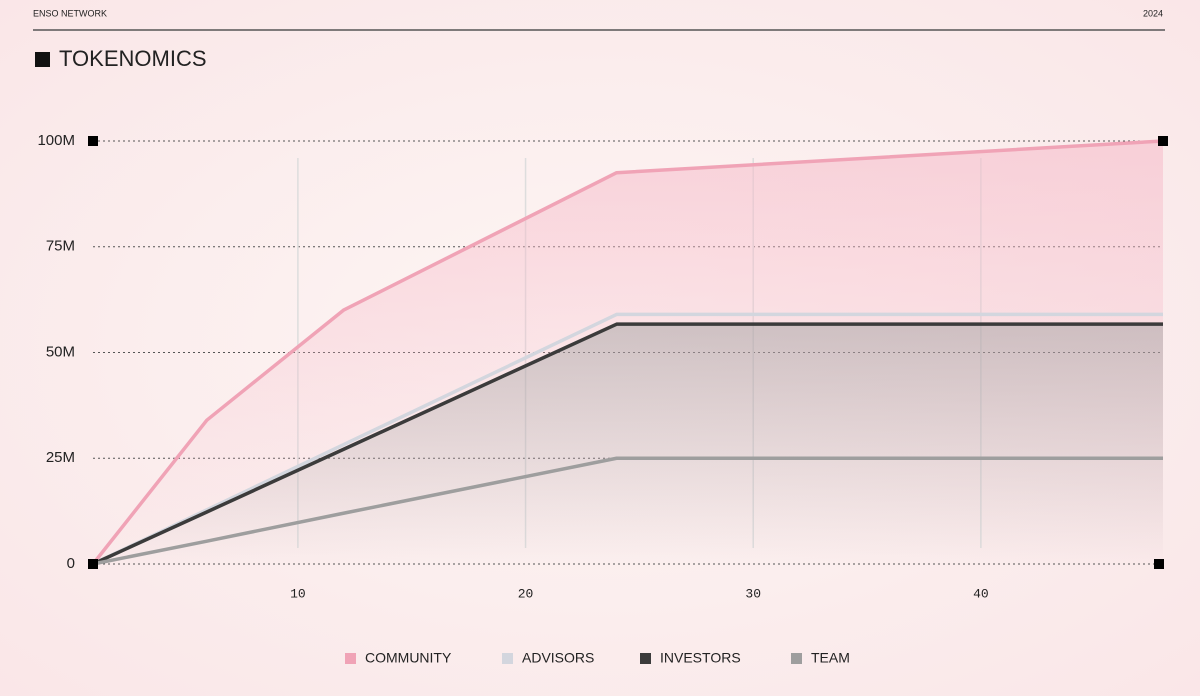  What do you see at coordinates (526, 593) in the screenshot?
I see `x-tick-label: 20` at bounding box center [526, 593].